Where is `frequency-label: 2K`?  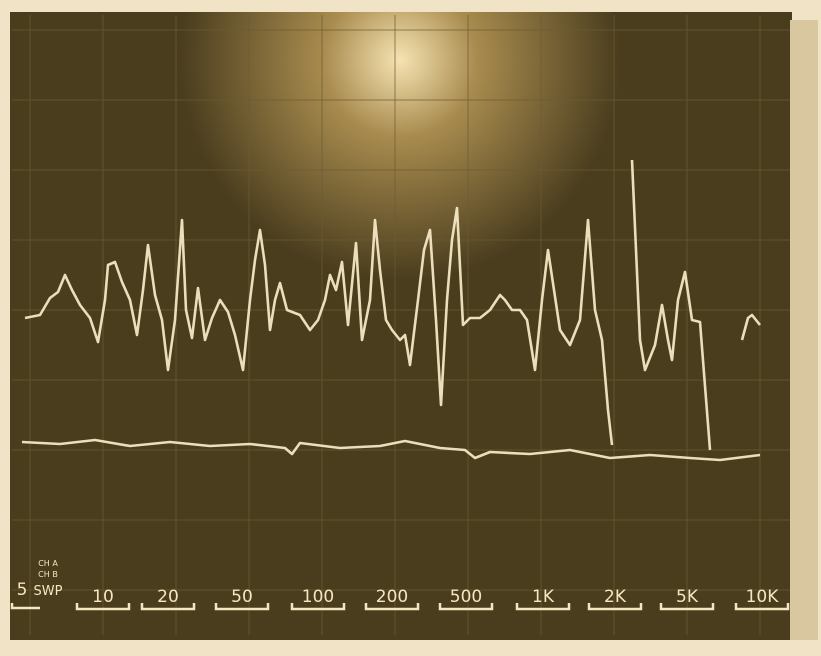
frequency-label: 2K is located at coordinates (615, 597).